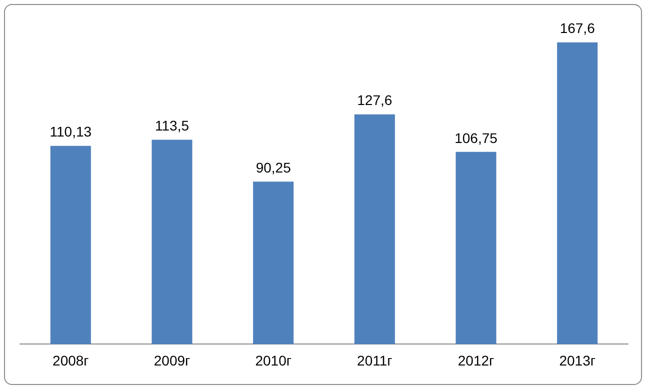 Image resolution: width=648 pixels, height=391 pixels. I want to click on data-label: 167,6, so click(578, 28).